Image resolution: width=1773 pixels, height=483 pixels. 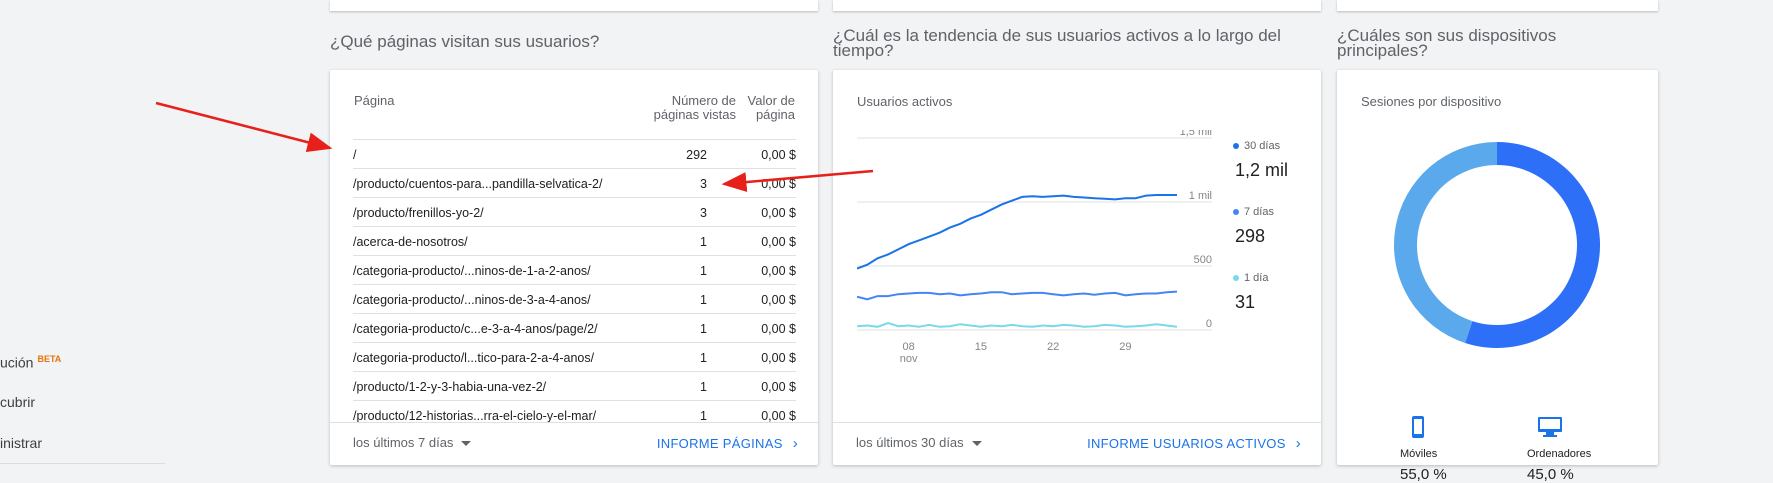 I want to click on legend-30-days: 30 días 1,2 mil, so click(x=1260, y=160).